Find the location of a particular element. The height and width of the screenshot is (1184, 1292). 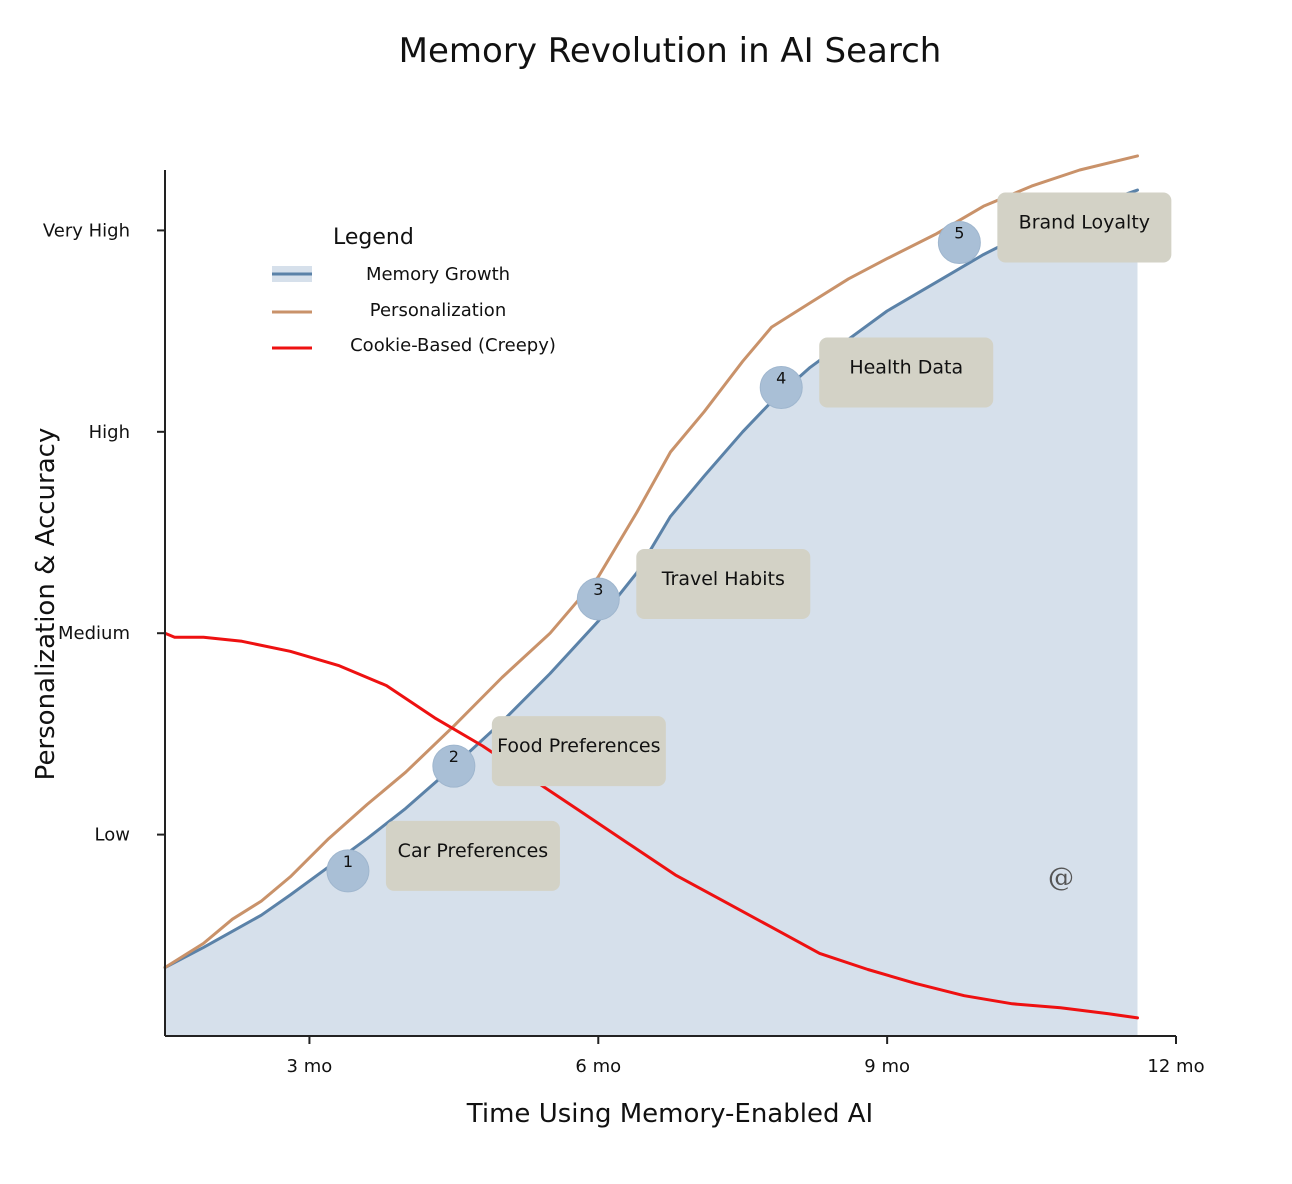

legend-entry-memory-growth: Memory Growth is located at coordinates (391, 274).